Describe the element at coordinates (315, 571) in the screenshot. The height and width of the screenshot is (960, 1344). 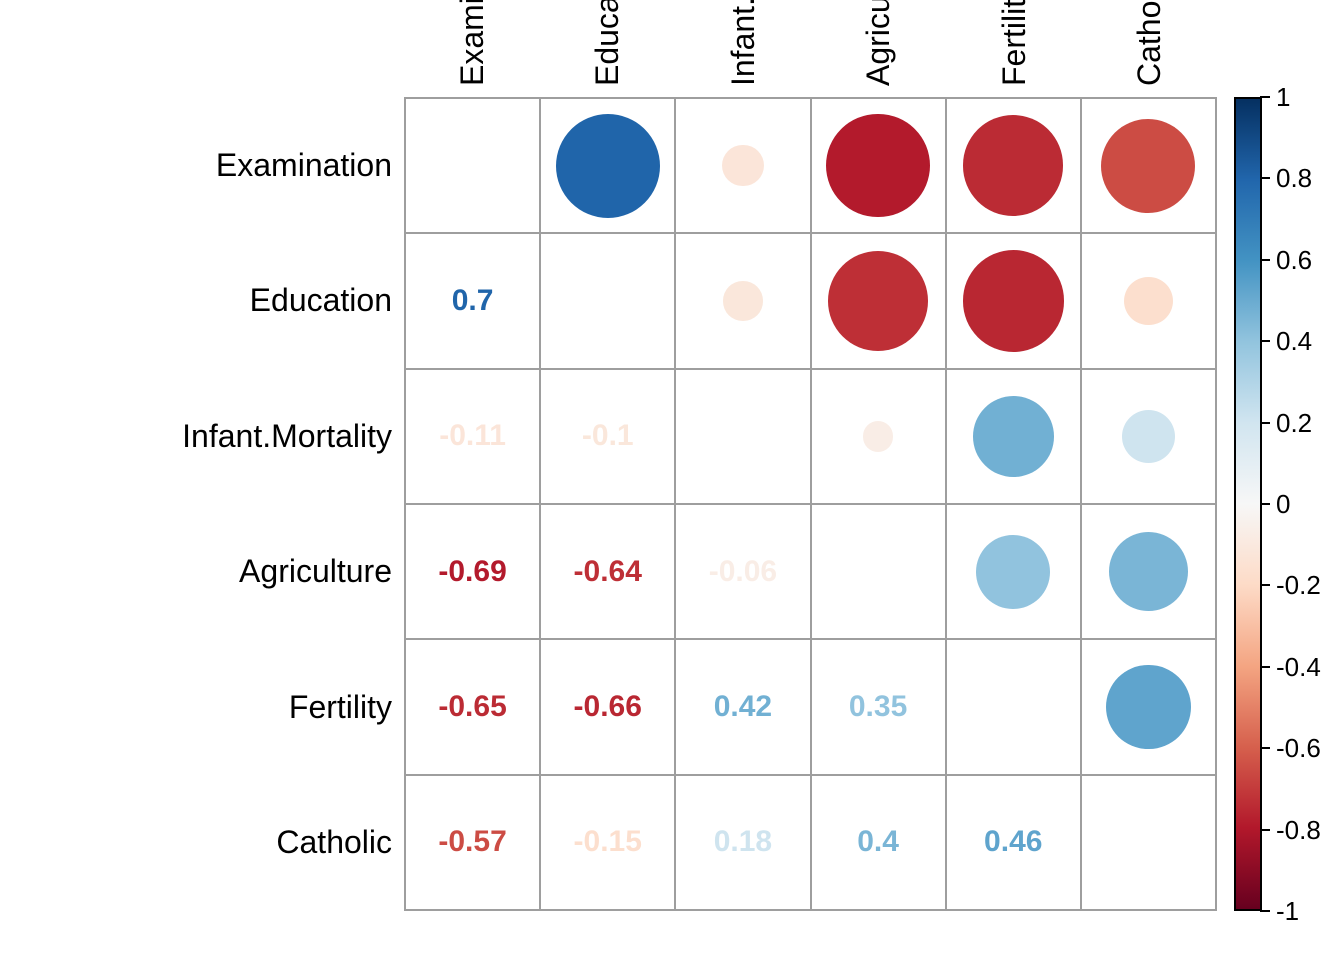
I see `row-label: Agriculture` at that location.